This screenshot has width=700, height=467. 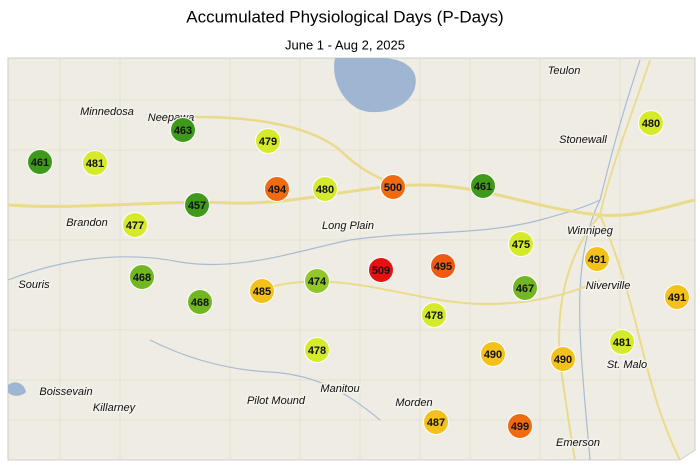 What do you see at coordinates (627, 365) in the screenshot?
I see `place-label: St. Malo` at bounding box center [627, 365].